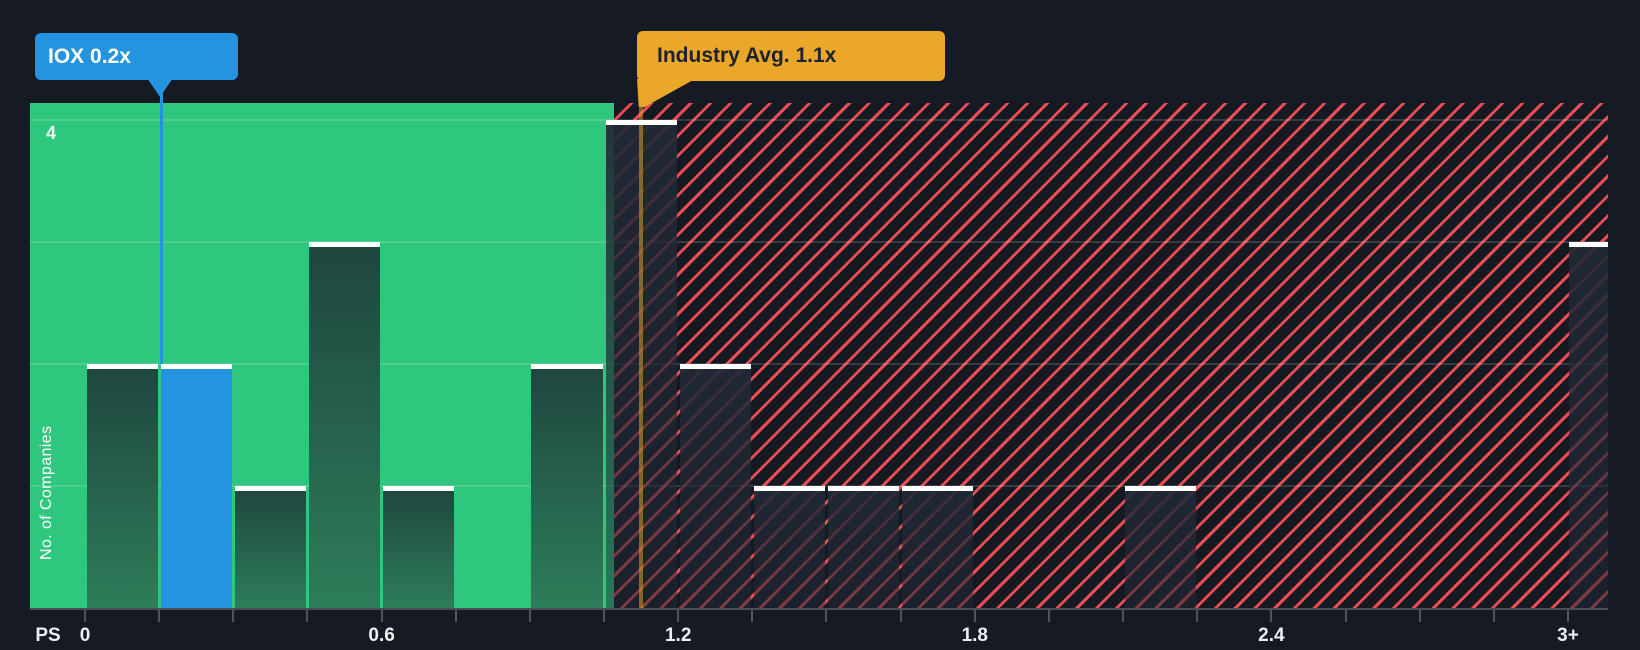 This screenshot has height=650, width=1640. What do you see at coordinates (46, 493) in the screenshot?
I see `y-axis-title: No. of Companies` at bounding box center [46, 493].